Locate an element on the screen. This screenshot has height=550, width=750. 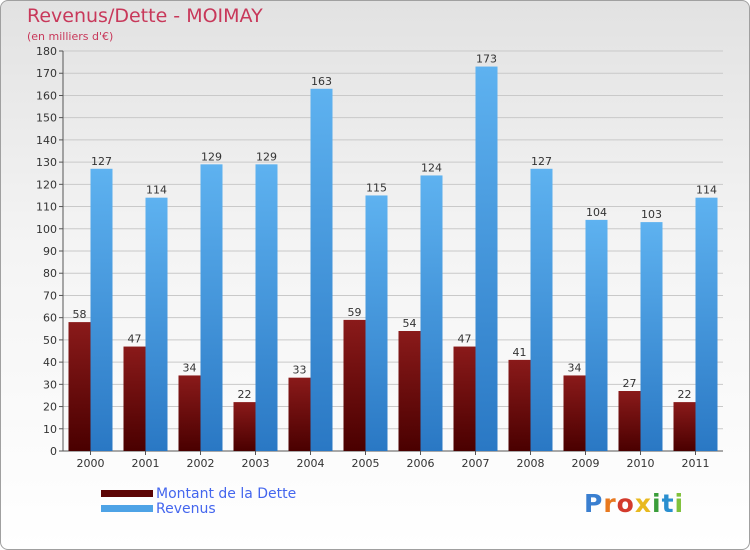
legend-swatch-revenus is located at coordinates (127, 508).